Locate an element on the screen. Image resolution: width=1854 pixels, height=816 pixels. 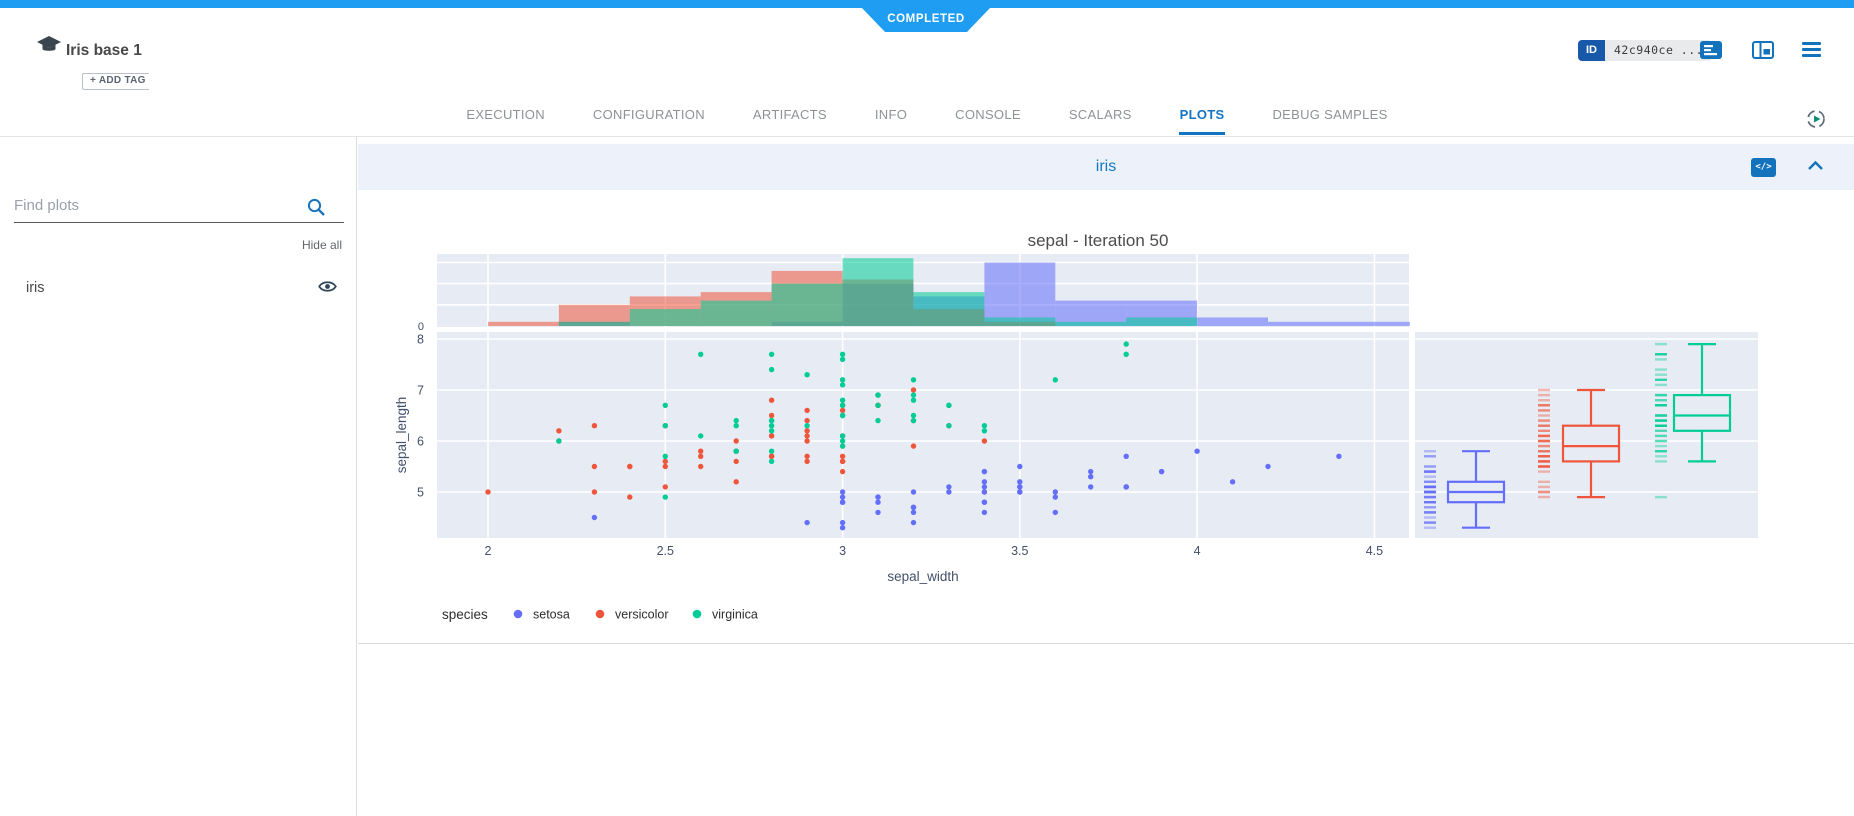
id-label: ID is located at coordinates (1591, 50).